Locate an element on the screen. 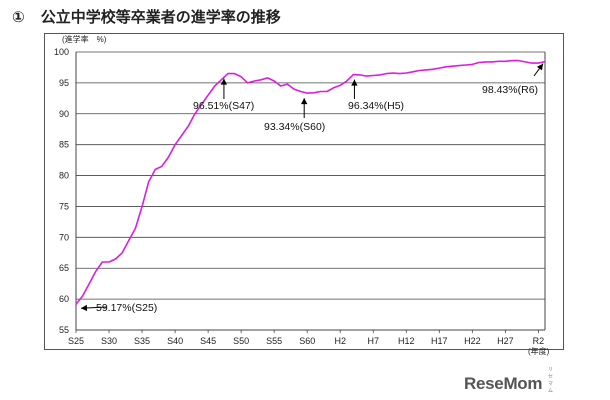 The image size is (610, 400). resemom-logo: ReseMom リセマム is located at coordinates (508, 380).